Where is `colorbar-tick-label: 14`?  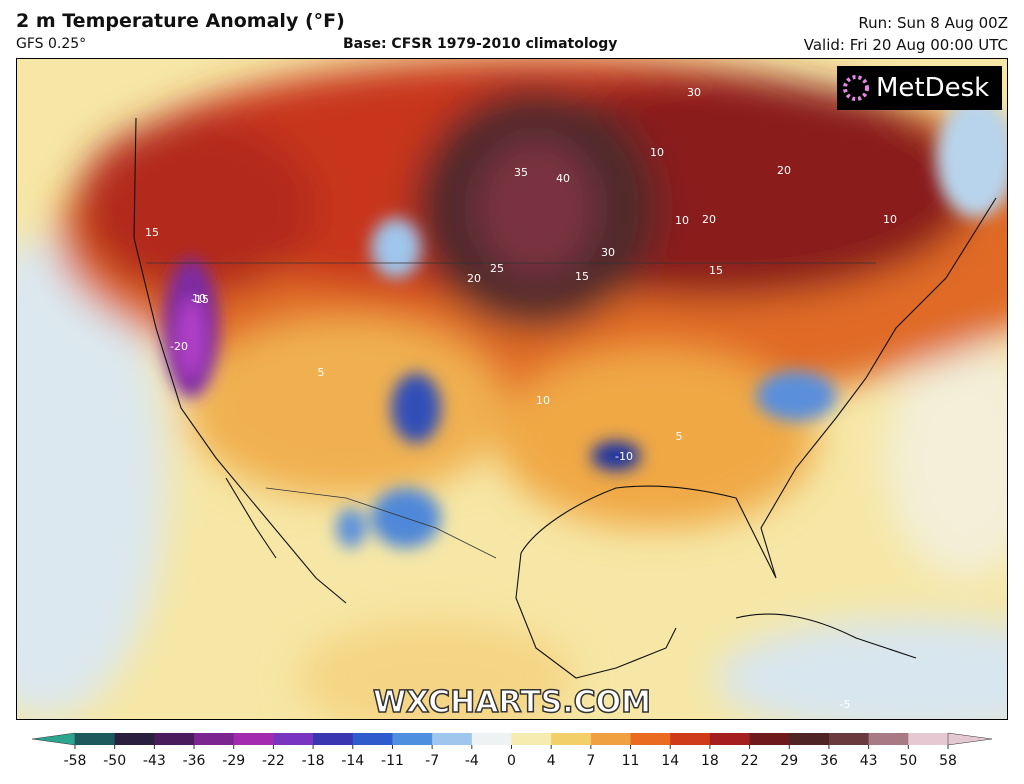 colorbar-tick-label: 14 is located at coordinates (670, 761).